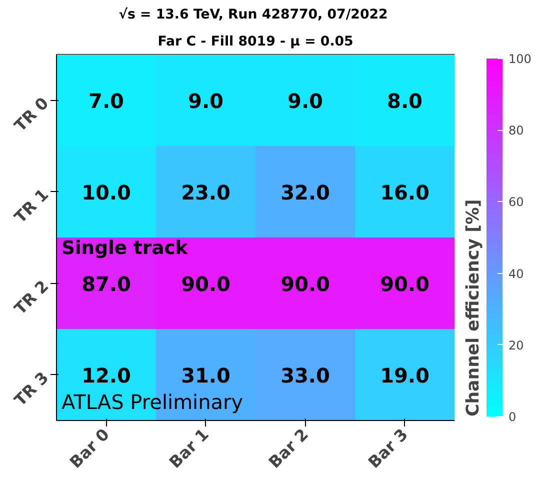 This screenshot has height=481, width=538. I want to click on data-label: 16.0, so click(405, 192).